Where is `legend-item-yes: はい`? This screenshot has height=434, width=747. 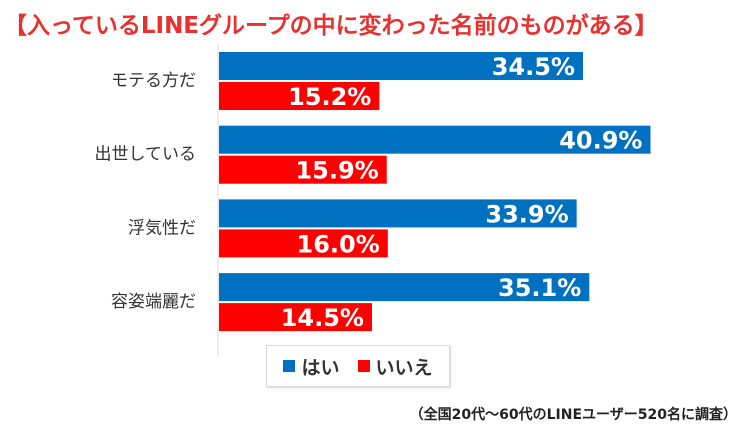
legend-item-yes: はい is located at coordinates (311, 366).